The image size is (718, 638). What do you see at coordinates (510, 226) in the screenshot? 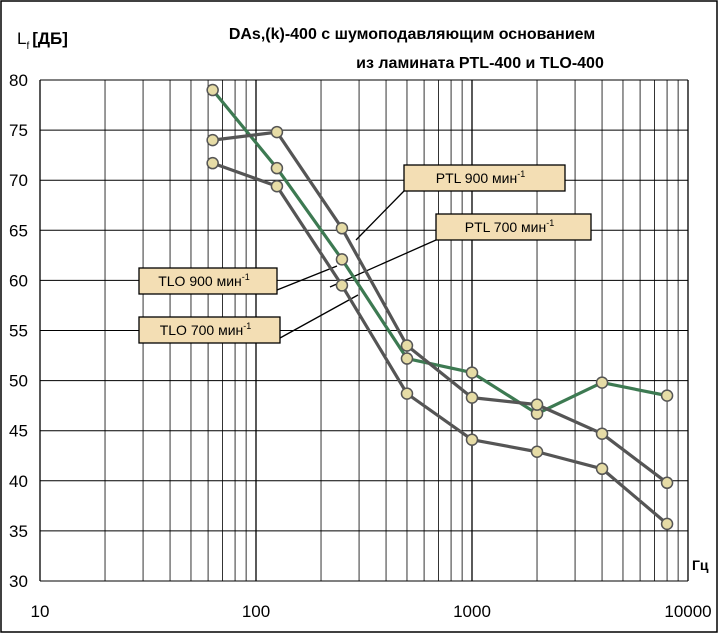
I see `series-label: PTL 700 мин-1` at bounding box center [510, 226].